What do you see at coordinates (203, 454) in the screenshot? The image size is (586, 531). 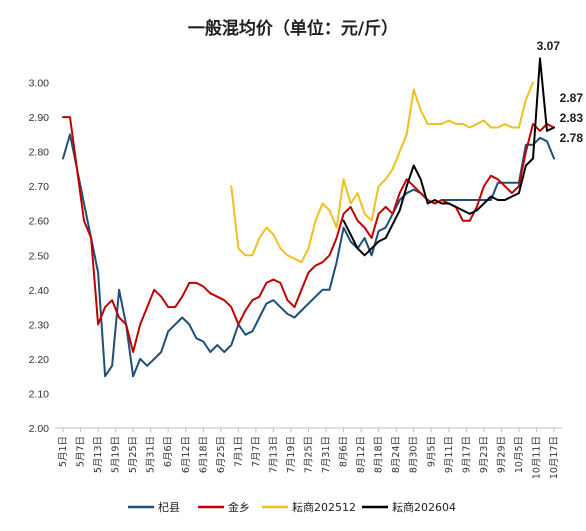 I see `x-tick-label: 6月18日` at bounding box center [203, 454].